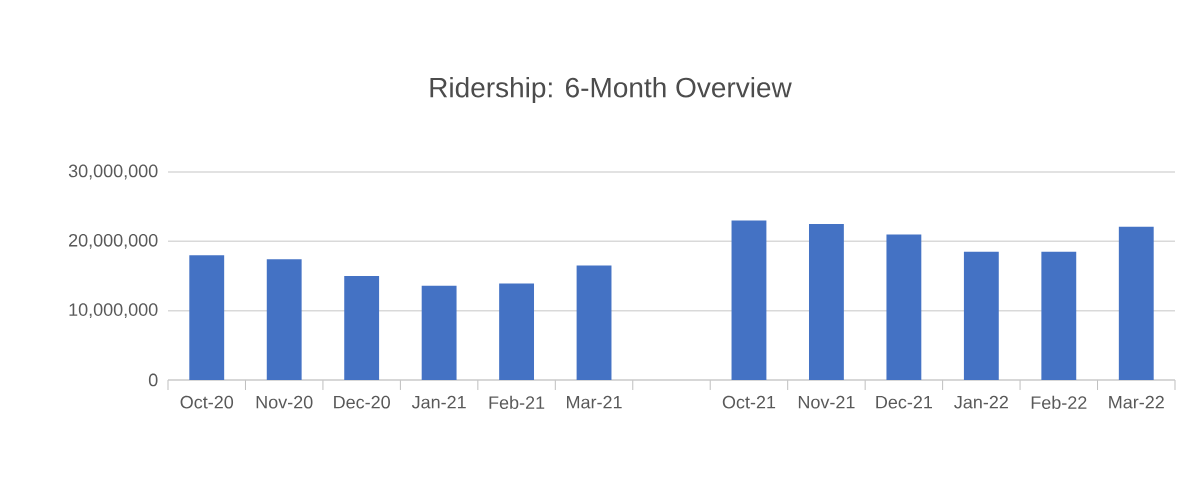  I want to click on x-tick-label: Oct-21, so click(749, 402).